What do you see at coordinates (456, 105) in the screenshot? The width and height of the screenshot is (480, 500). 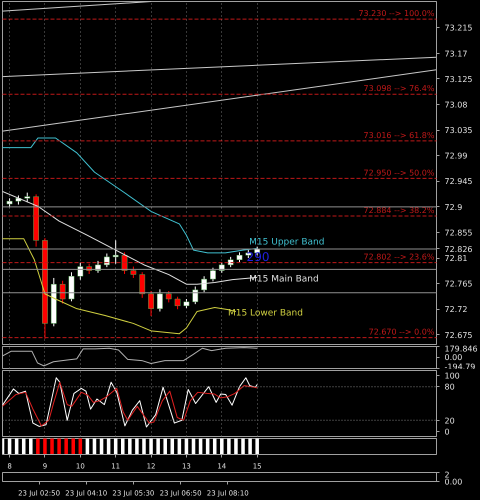 I see `y-tick-label: 73.08` at bounding box center [456, 105].